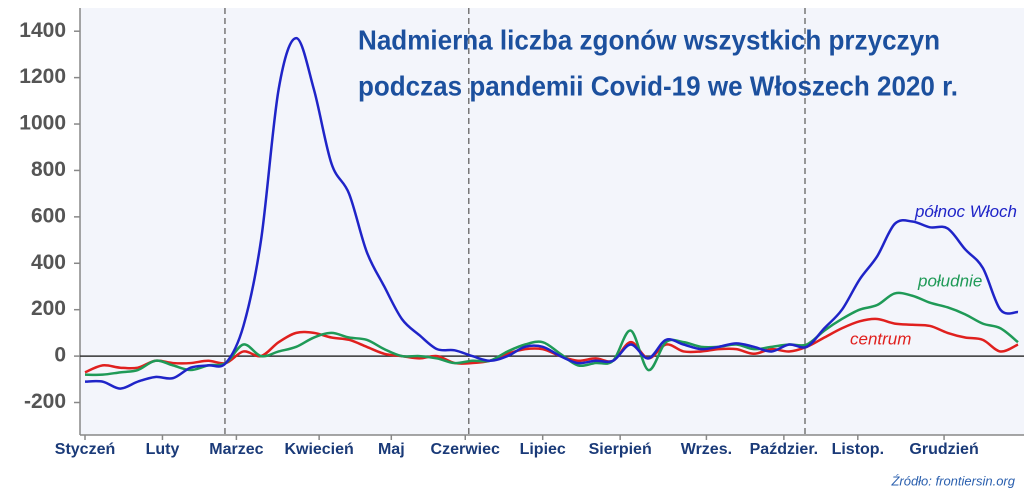 This screenshot has height=495, width=1024. What do you see at coordinates (784, 449) in the screenshot?
I see `x-tick-label: Paździer.` at bounding box center [784, 449].